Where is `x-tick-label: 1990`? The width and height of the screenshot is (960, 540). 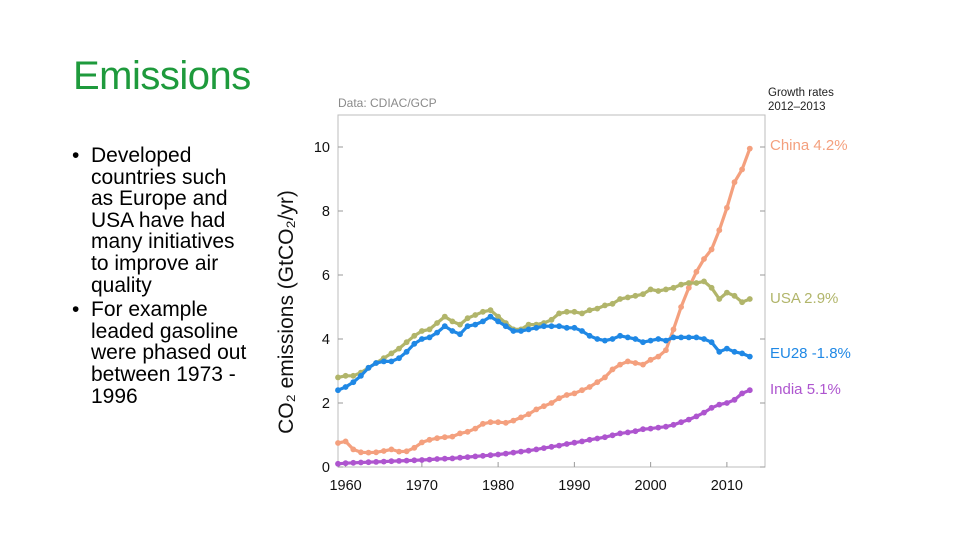
x-tick-label: 1990 is located at coordinates (574, 486).